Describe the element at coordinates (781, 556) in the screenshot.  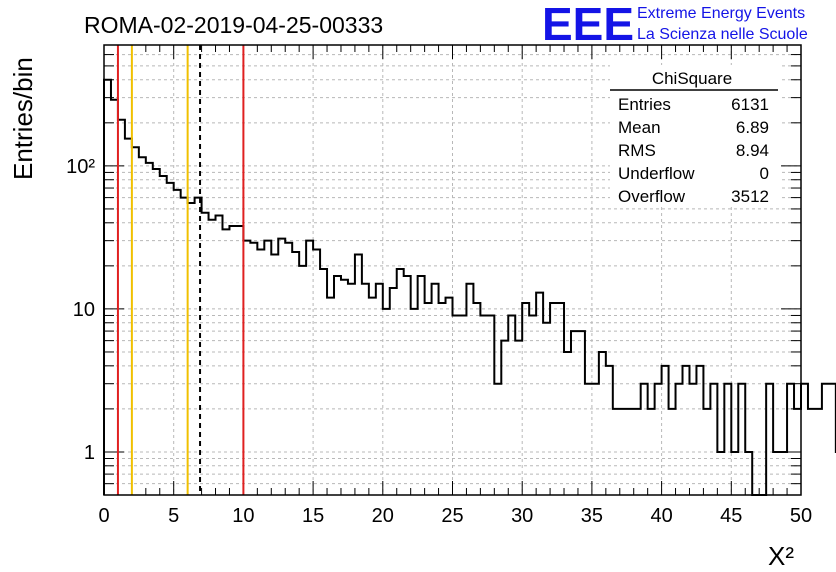
I see `x-axis-label: X²` at that location.